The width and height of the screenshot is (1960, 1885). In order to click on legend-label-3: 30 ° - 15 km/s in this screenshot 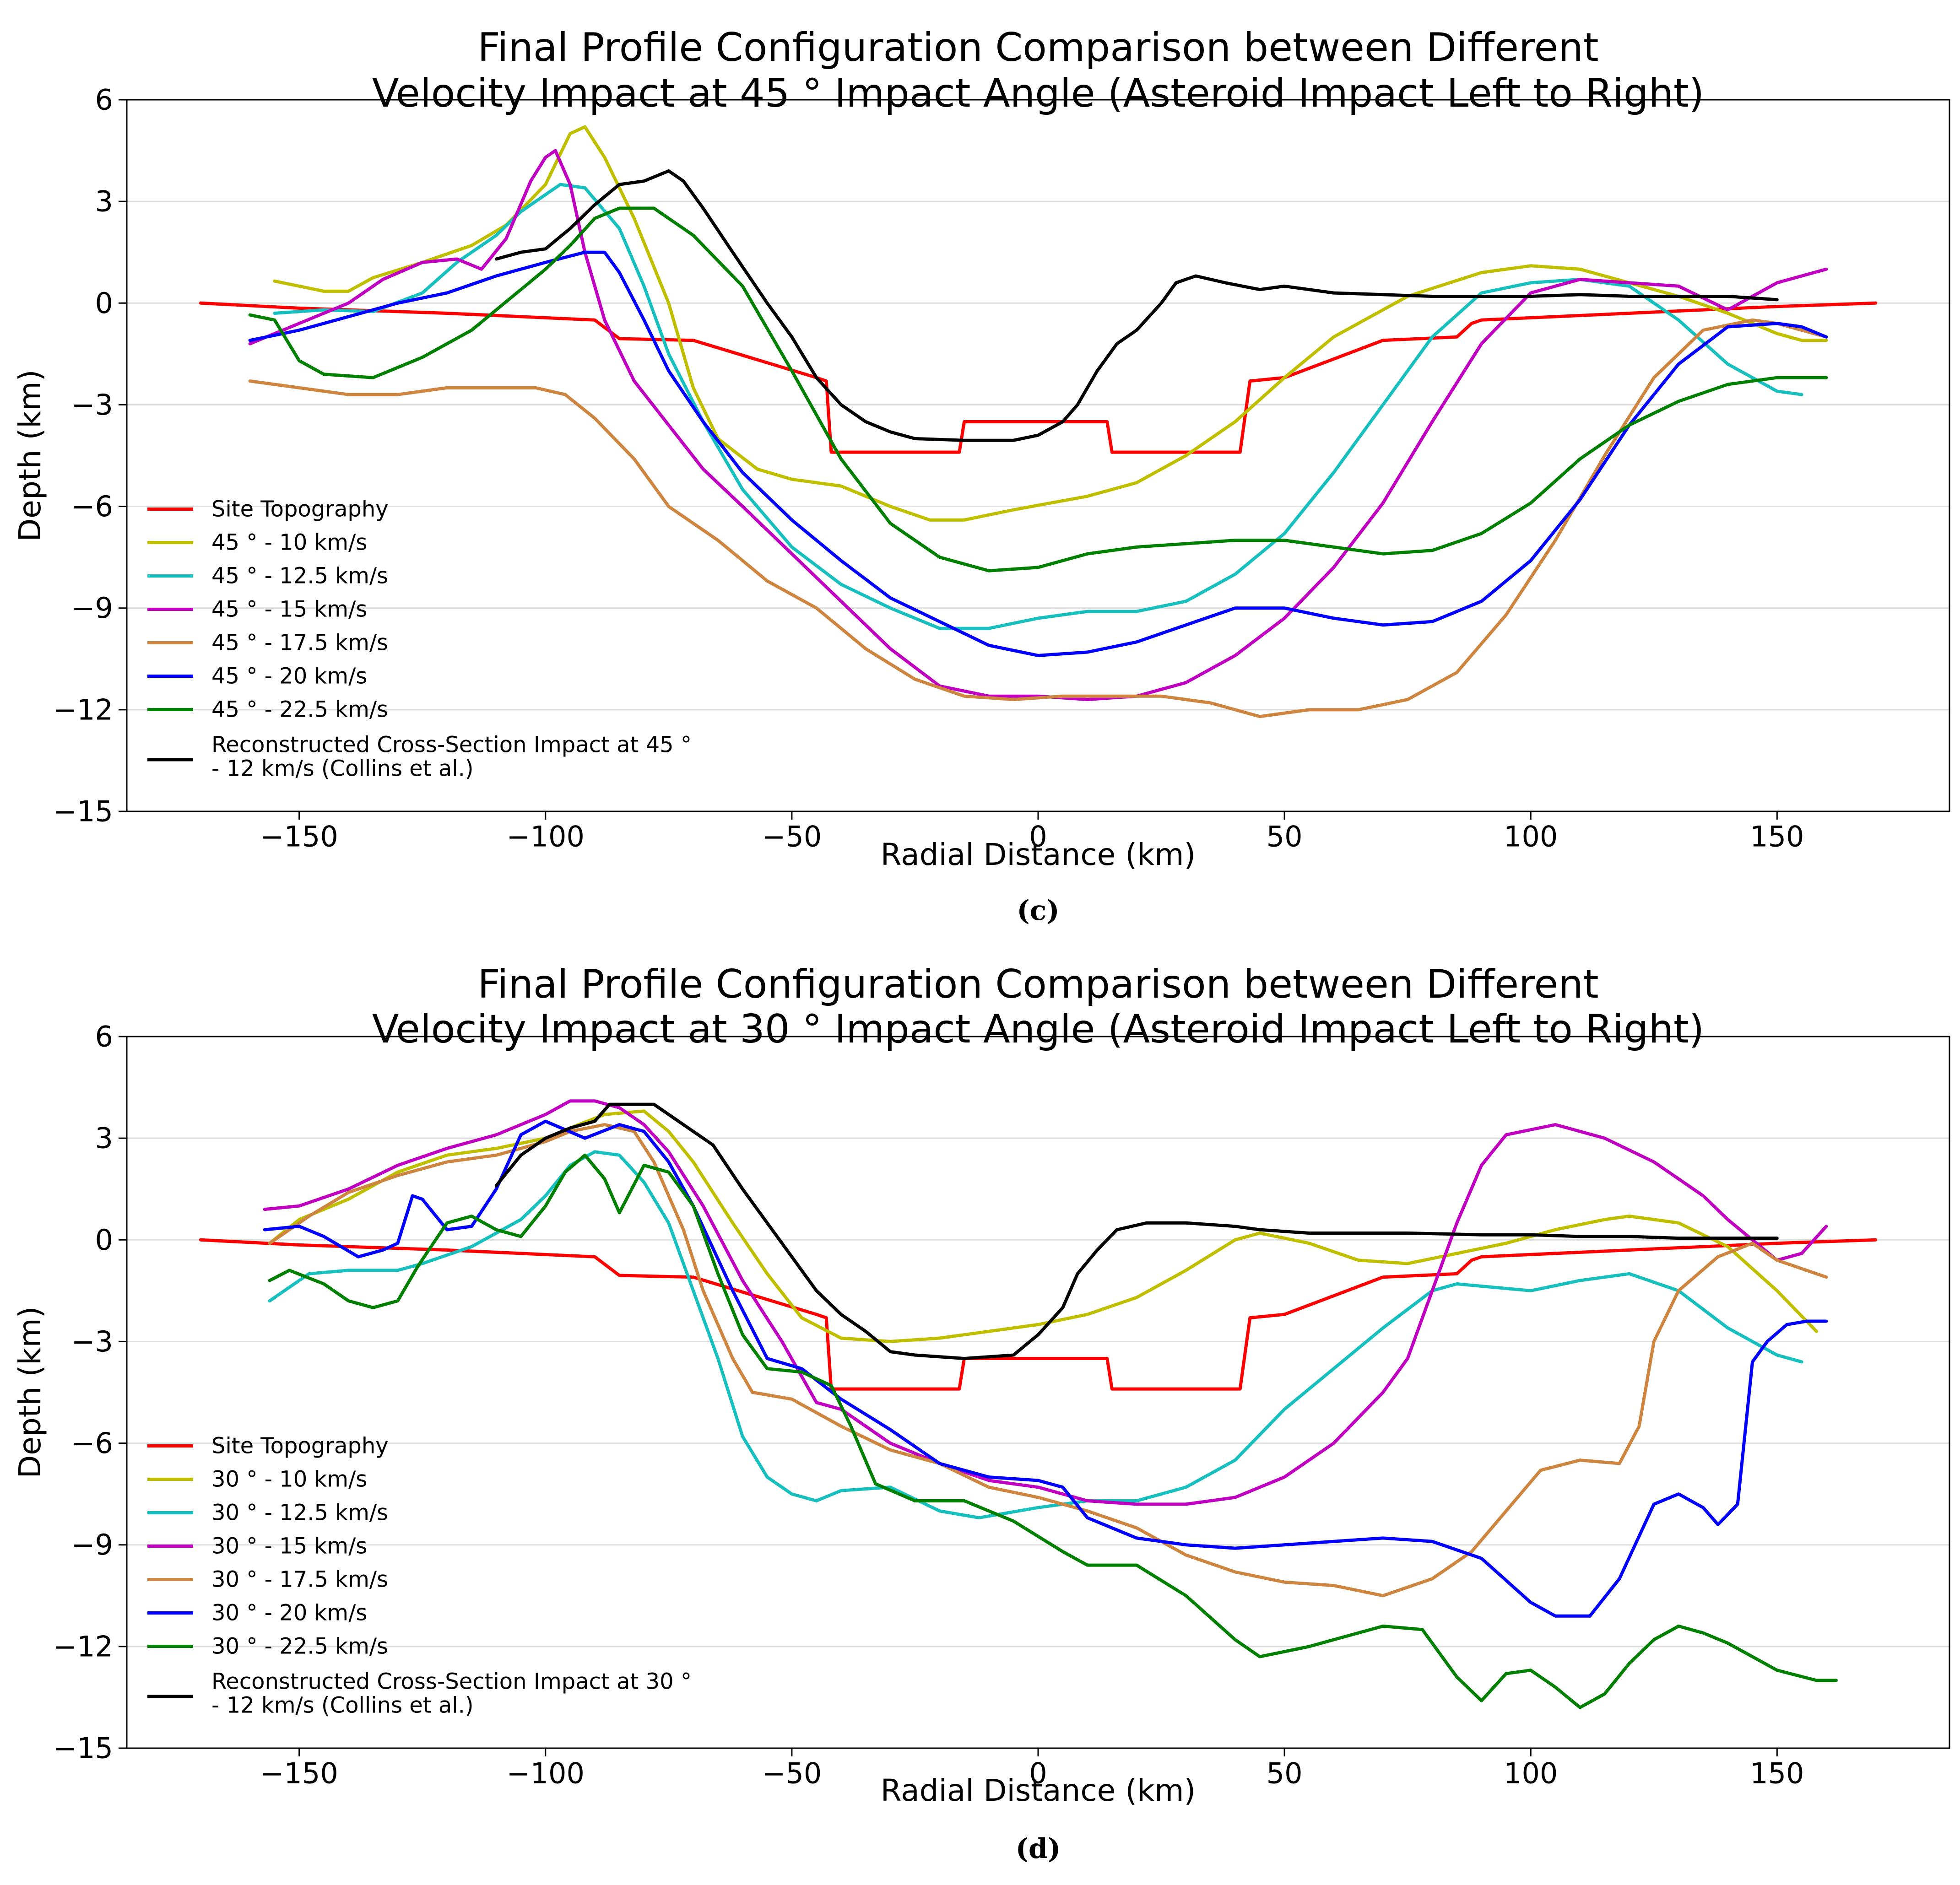, I will do `click(289, 1546)`.